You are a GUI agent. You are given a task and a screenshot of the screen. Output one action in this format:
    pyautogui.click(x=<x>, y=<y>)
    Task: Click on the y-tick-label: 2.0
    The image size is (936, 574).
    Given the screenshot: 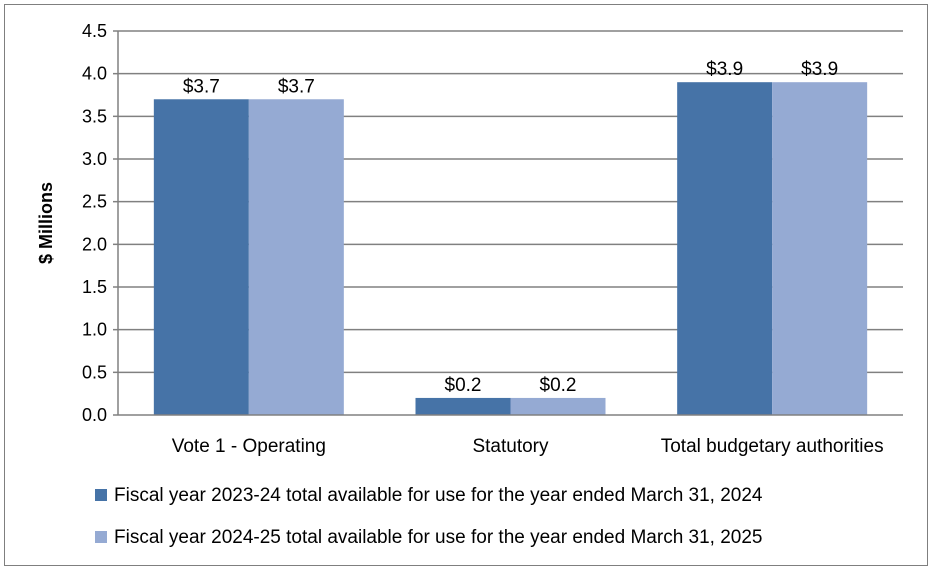 What is the action you would take?
    pyautogui.click(x=94, y=244)
    